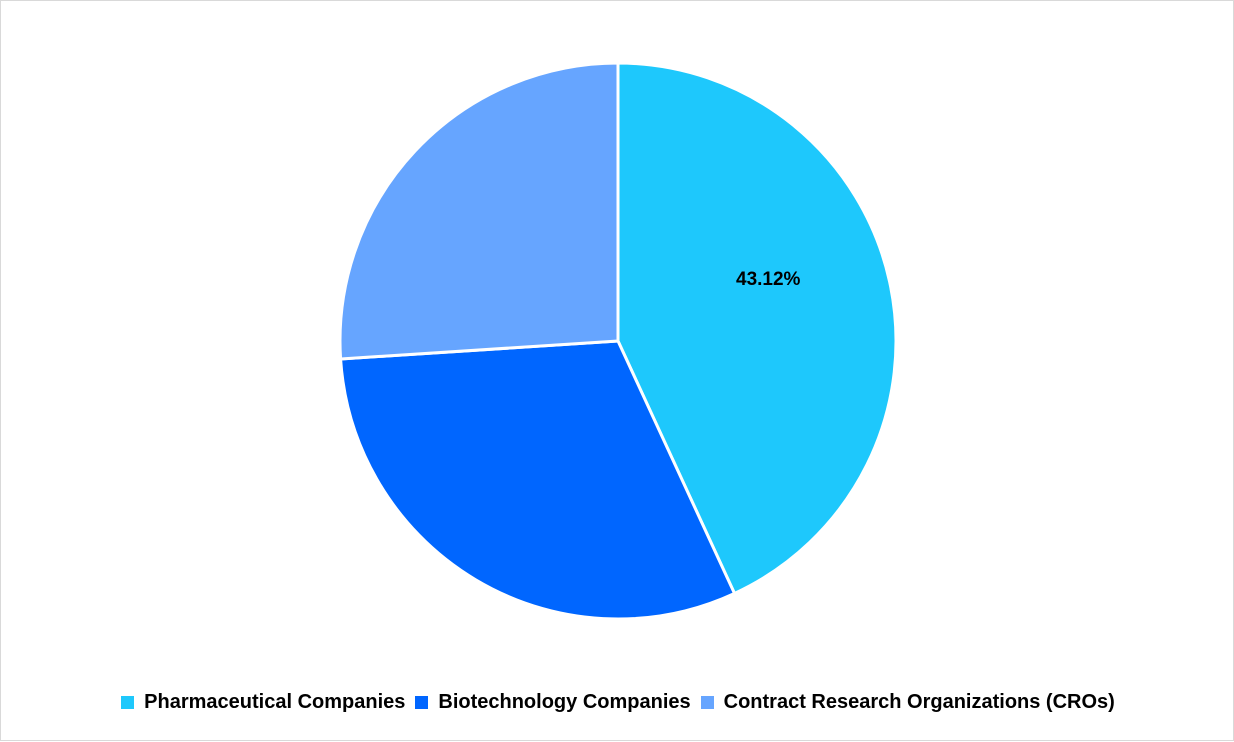 The width and height of the screenshot is (1234, 742). Describe the element at coordinates (919, 702) in the screenshot. I see `legend-label: Contract Research Organizations (CROs)` at that location.